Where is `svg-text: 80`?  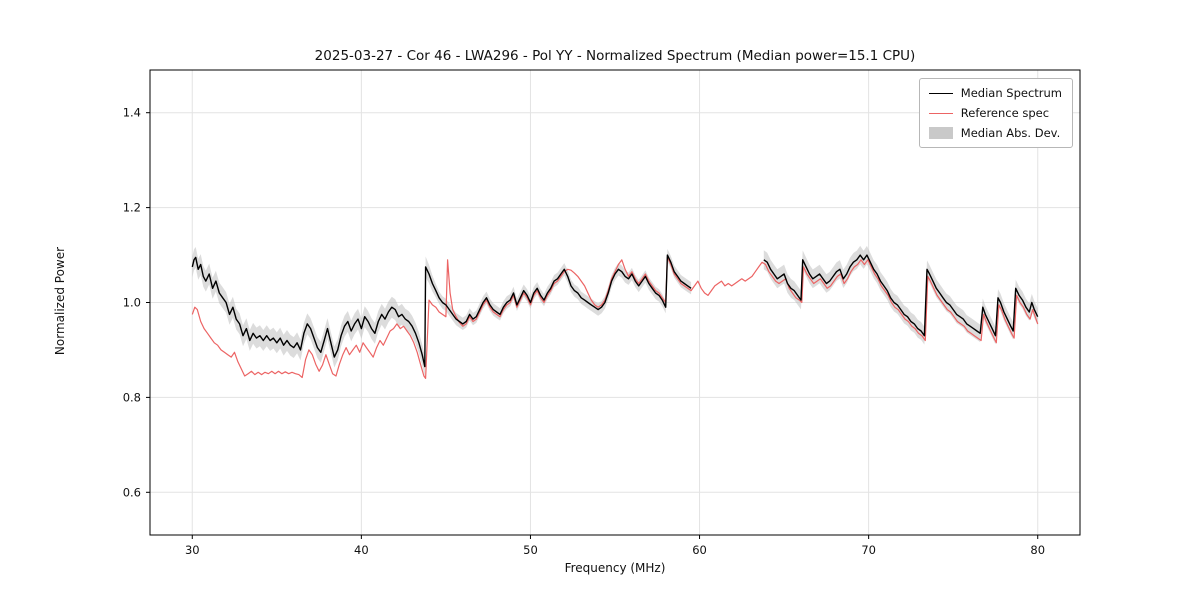 svg-text: 80 is located at coordinates (1037, 550).